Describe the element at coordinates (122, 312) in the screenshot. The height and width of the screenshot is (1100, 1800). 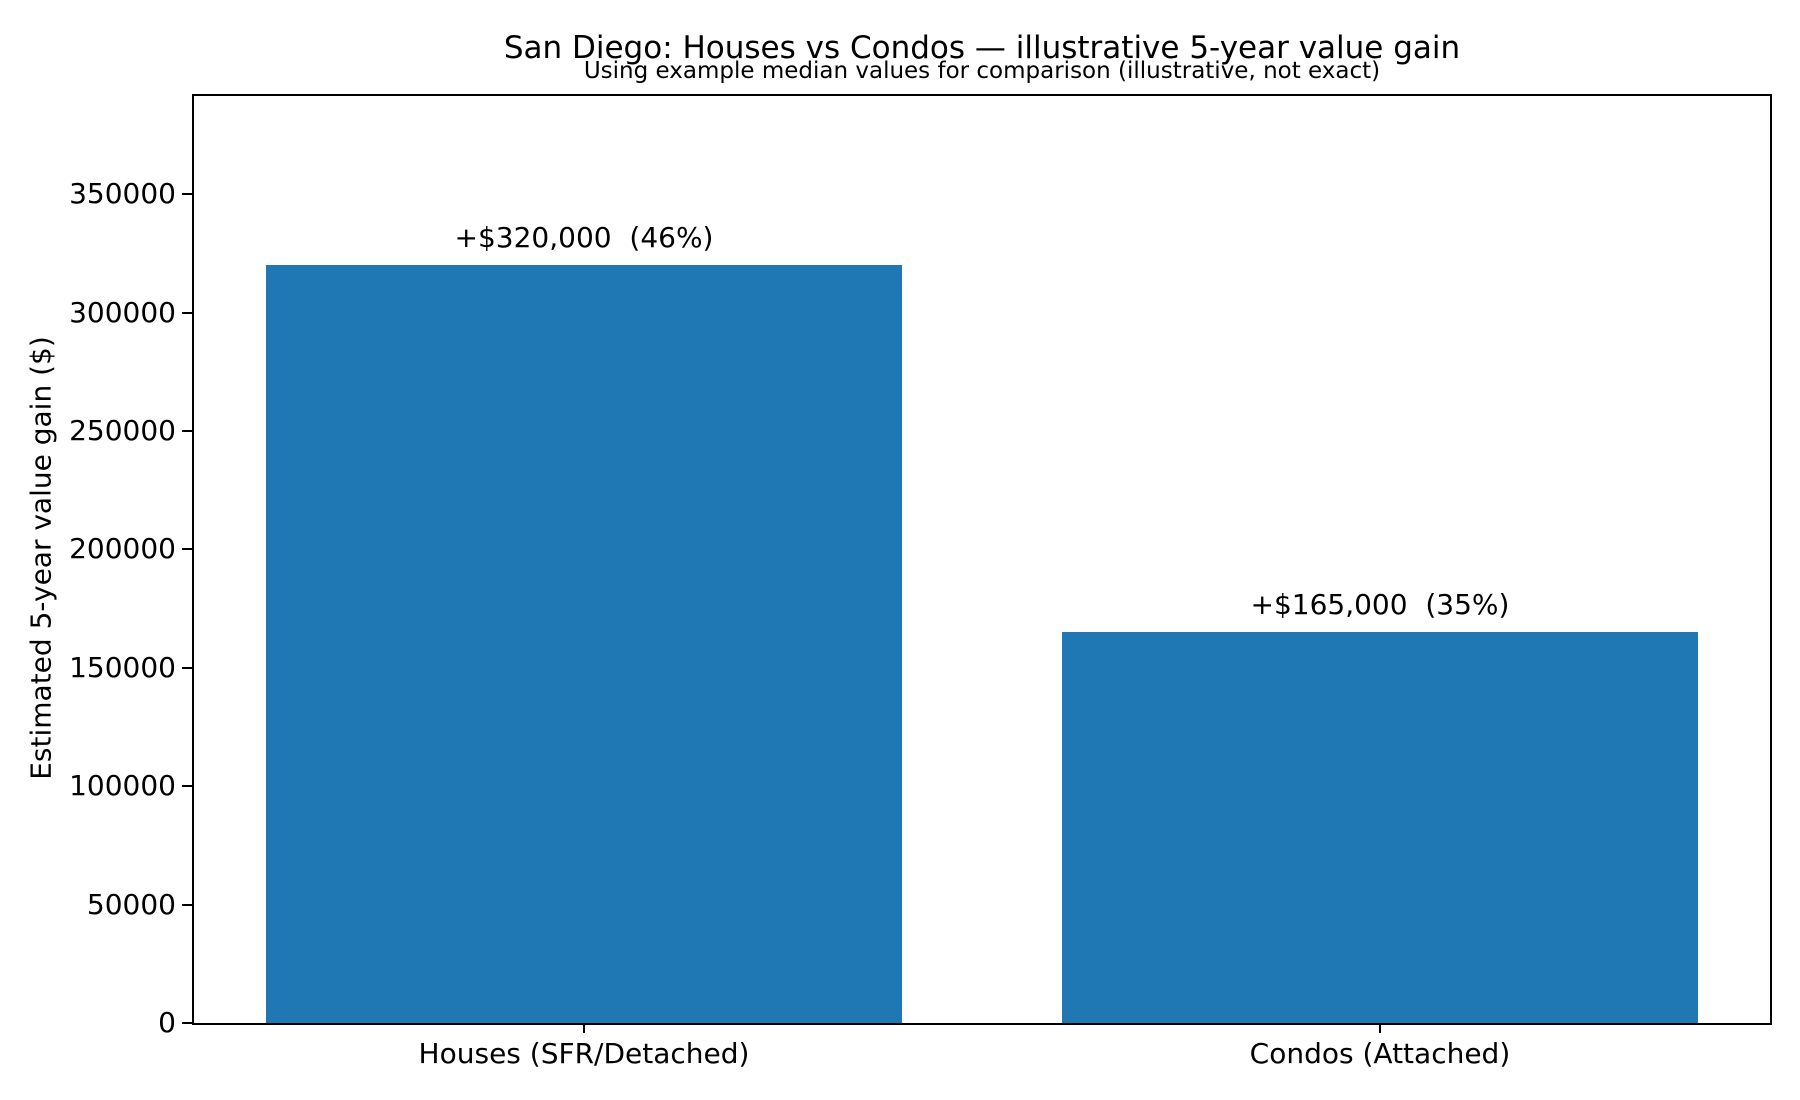
I see `y-tick-label: 300000` at that location.